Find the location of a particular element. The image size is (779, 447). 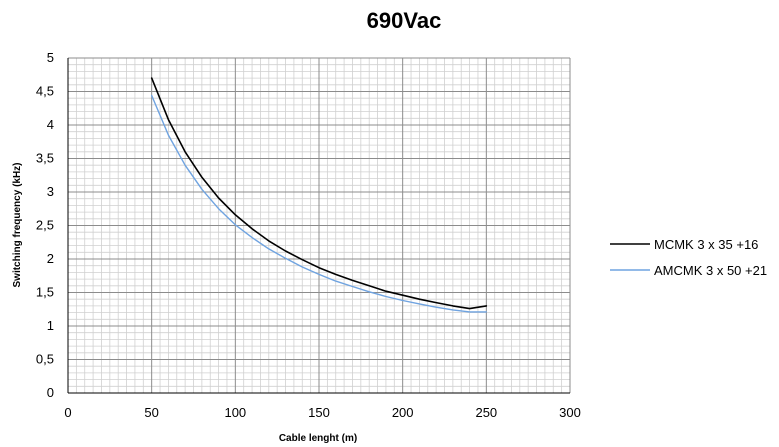

y-tick-label: 4,5 is located at coordinates (45, 91).